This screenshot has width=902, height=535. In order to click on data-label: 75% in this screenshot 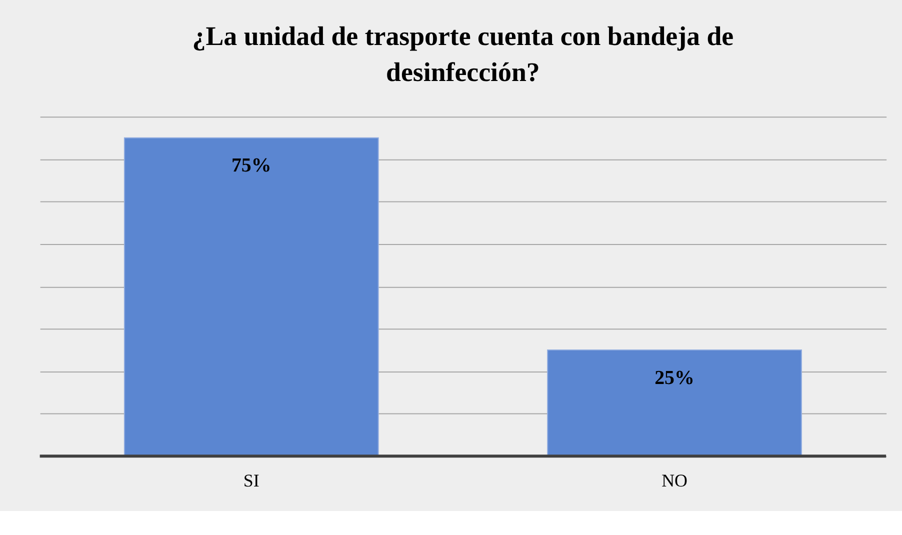, I will do `click(251, 165)`.